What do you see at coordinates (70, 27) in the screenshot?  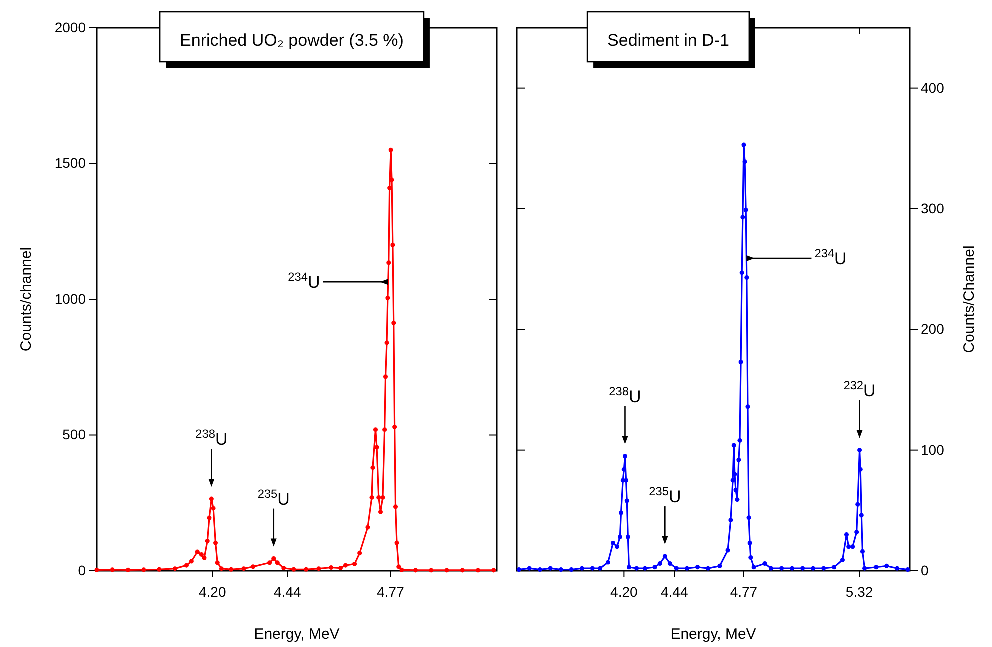 I see `y-tick-label: 2000` at bounding box center [70, 27].